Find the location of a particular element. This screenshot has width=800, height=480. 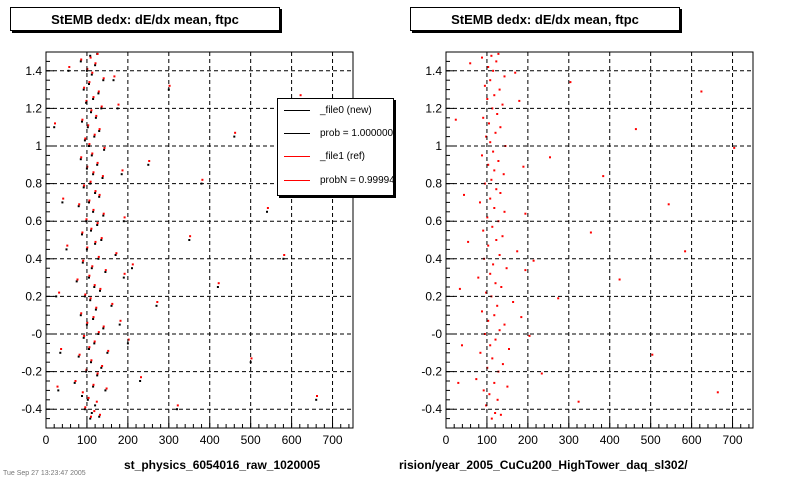

left-ytick-label: 1.4 is located at coordinates (33, 71).